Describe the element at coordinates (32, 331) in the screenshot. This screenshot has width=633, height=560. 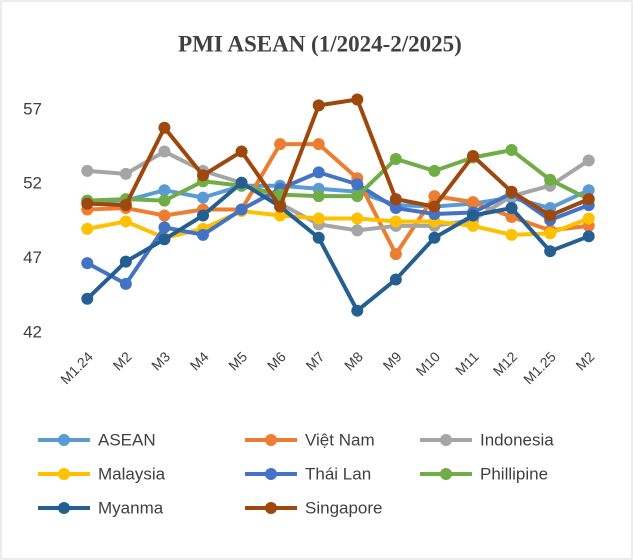
I see `y-tick-label: 42` at that location.